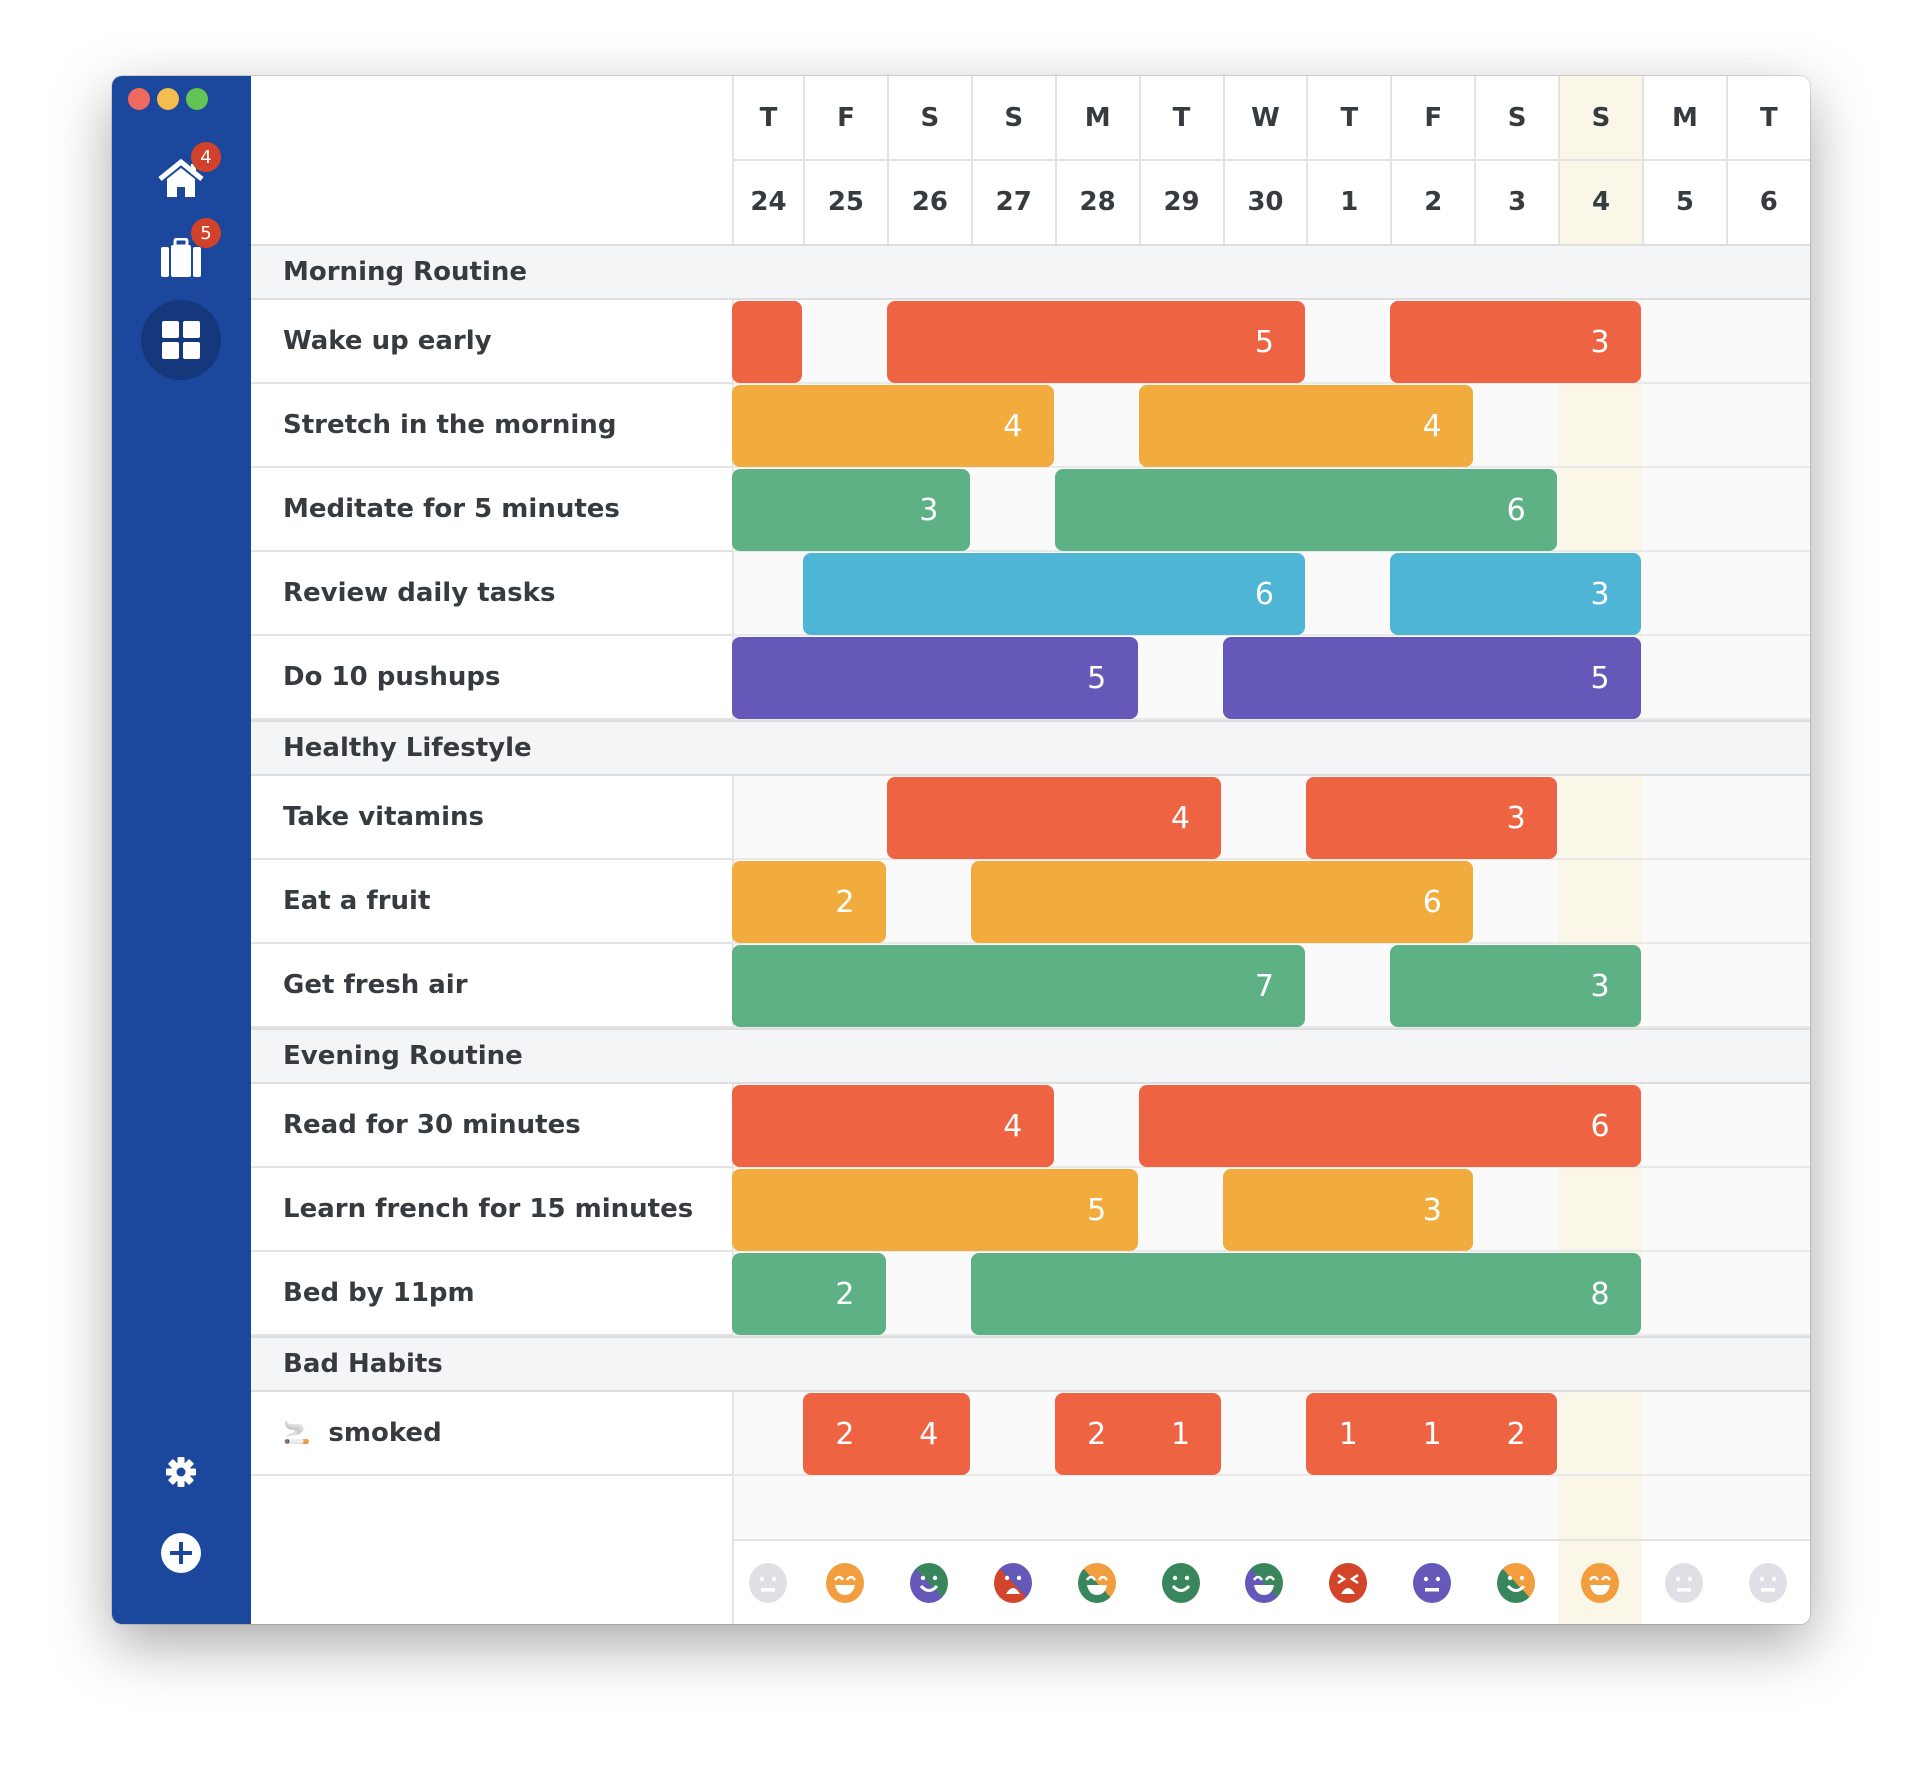 Image resolution: width=1922 pixels, height=1772 pixels. Describe the element at coordinates (767, 202) in the screenshot. I see `day-date: 24` at that location.